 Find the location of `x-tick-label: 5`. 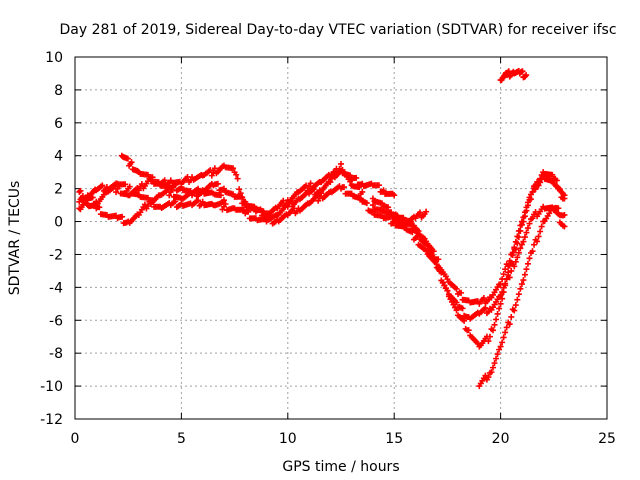

x-tick-label: 5 is located at coordinates (181, 439).